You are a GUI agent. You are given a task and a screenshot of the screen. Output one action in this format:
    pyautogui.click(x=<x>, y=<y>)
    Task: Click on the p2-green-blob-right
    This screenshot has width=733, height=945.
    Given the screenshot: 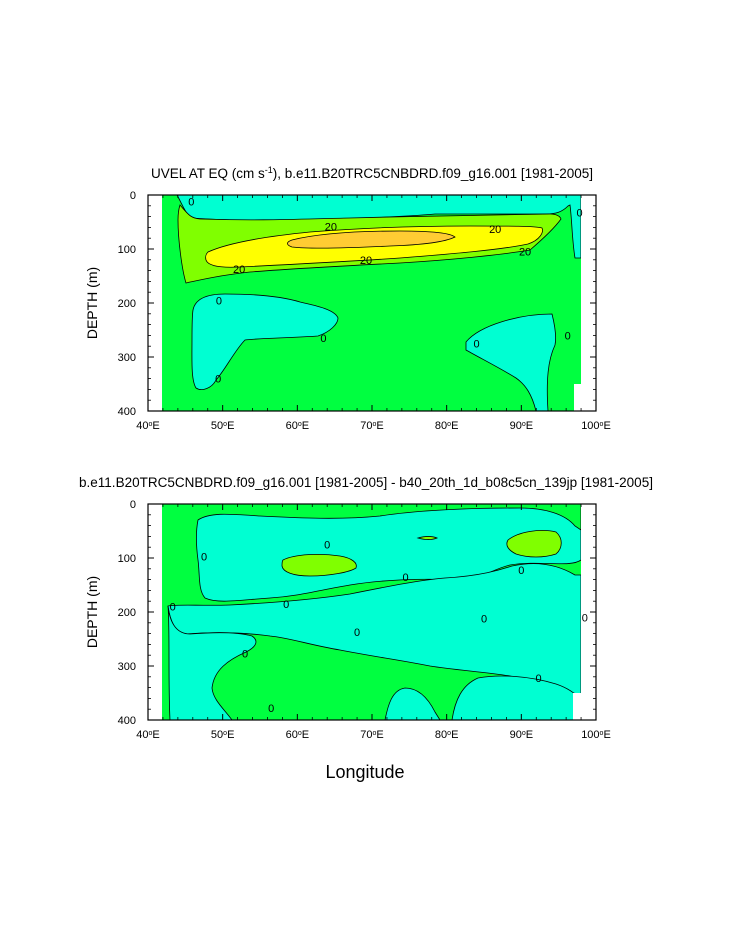 What is the action you would take?
    pyautogui.click(x=534, y=544)
    